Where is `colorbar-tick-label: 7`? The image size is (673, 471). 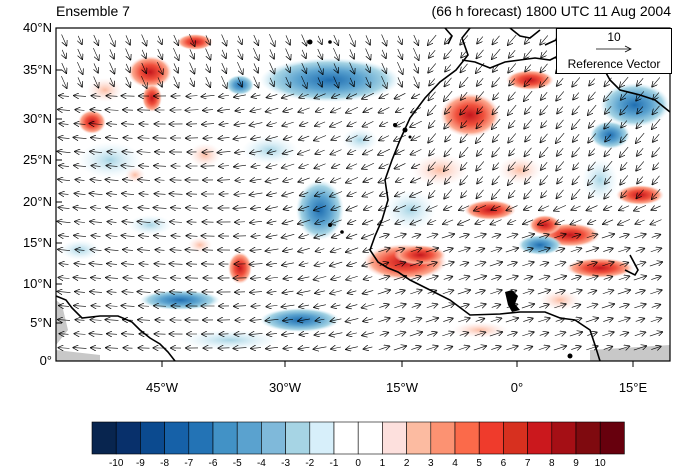
colorbar-tick-label: 7 is located at coordinates (527, 463).